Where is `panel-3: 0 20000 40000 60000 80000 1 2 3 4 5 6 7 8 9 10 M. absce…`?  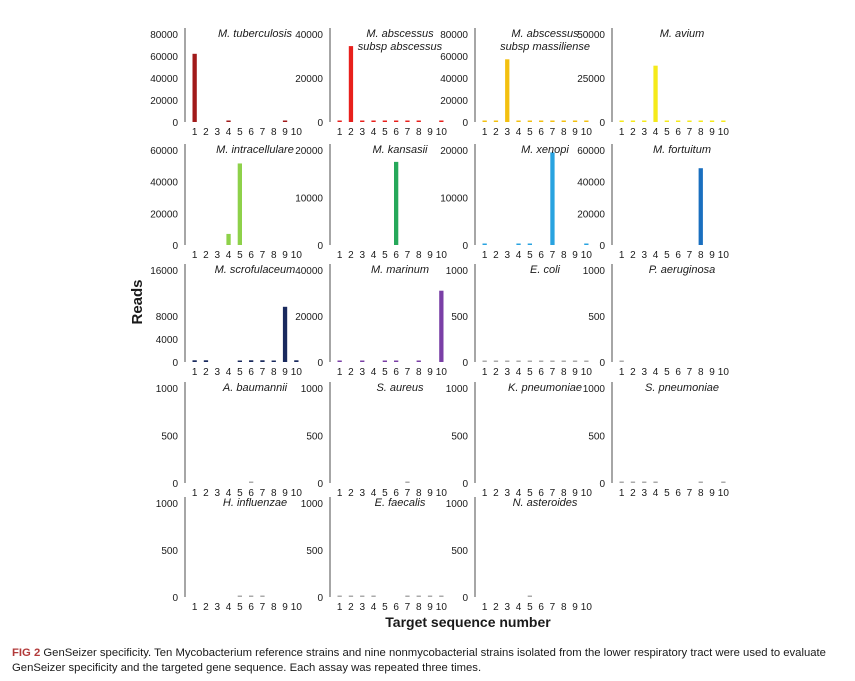 panel-3: 0 20000 40000 60000 80000 1 2 3 4 5 6 7 8 9 10 M. absce… is located at coordinates (516, 83).